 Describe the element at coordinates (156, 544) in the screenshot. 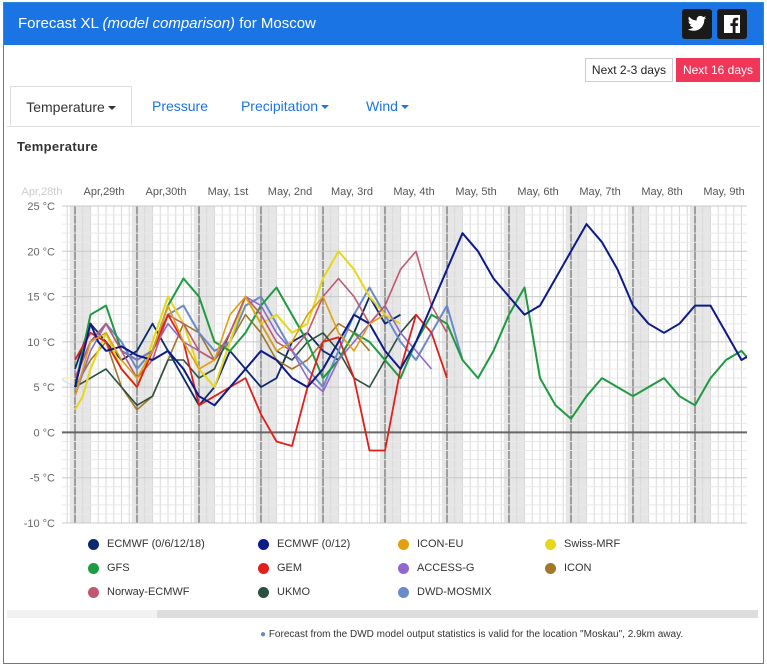

I see `legend-label: ECMWF (0/6/12/18)` at that location.